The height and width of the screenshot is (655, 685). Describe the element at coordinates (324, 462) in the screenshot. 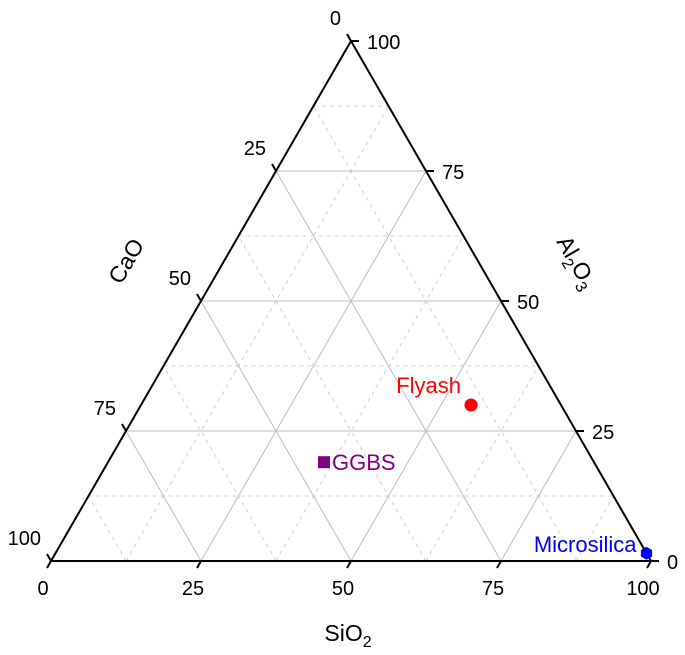

I see `point-ggbs` at that location.